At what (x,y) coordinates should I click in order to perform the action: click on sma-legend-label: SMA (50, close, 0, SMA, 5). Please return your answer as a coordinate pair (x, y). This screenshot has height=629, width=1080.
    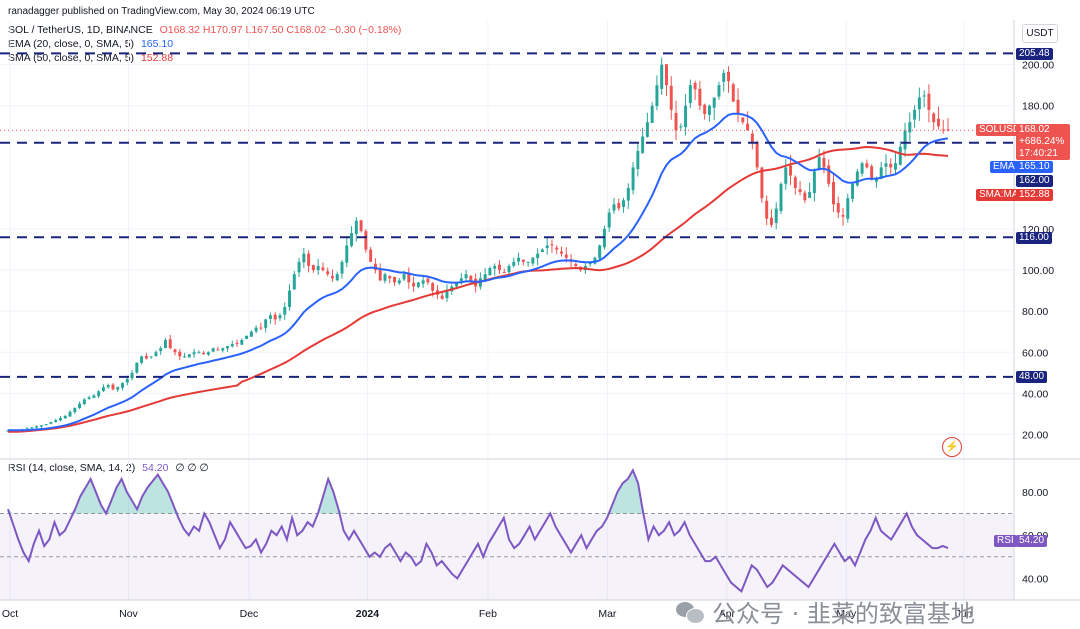
    Looking at the image, I should click on (71, 58).